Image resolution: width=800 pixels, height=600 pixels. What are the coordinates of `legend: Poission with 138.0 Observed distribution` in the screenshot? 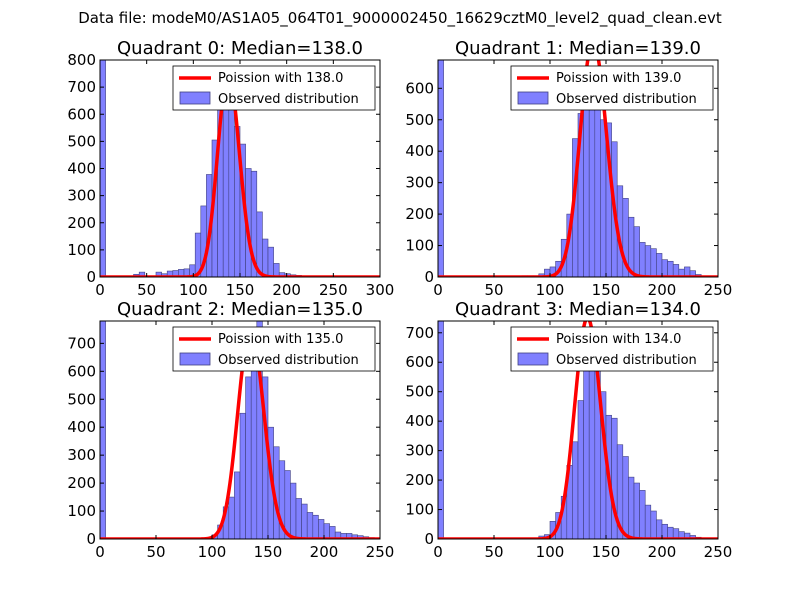 It's located at (274, 88).